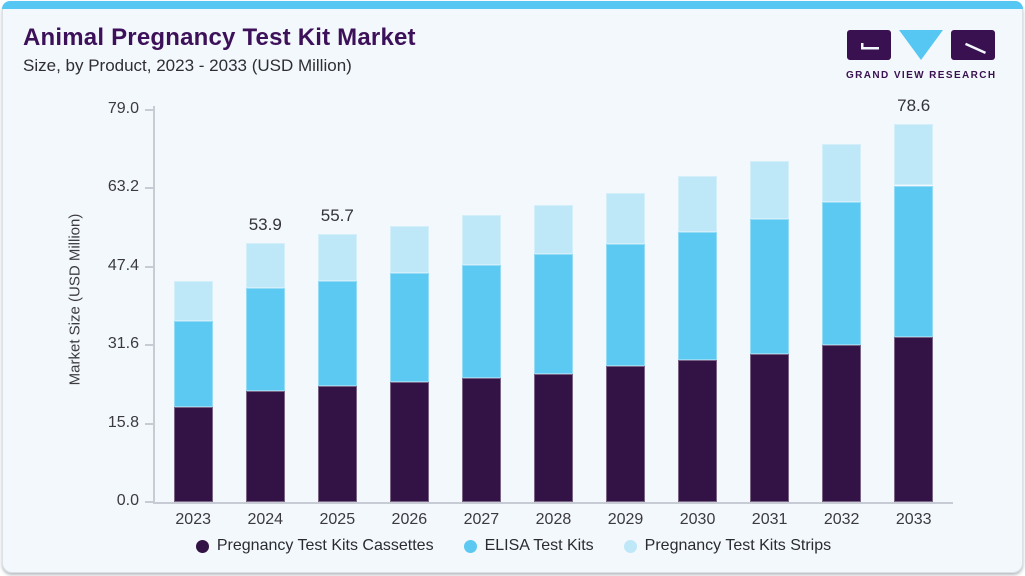  I want to click on y-axis-title: Market Size (USD Million), so click(75, 299).